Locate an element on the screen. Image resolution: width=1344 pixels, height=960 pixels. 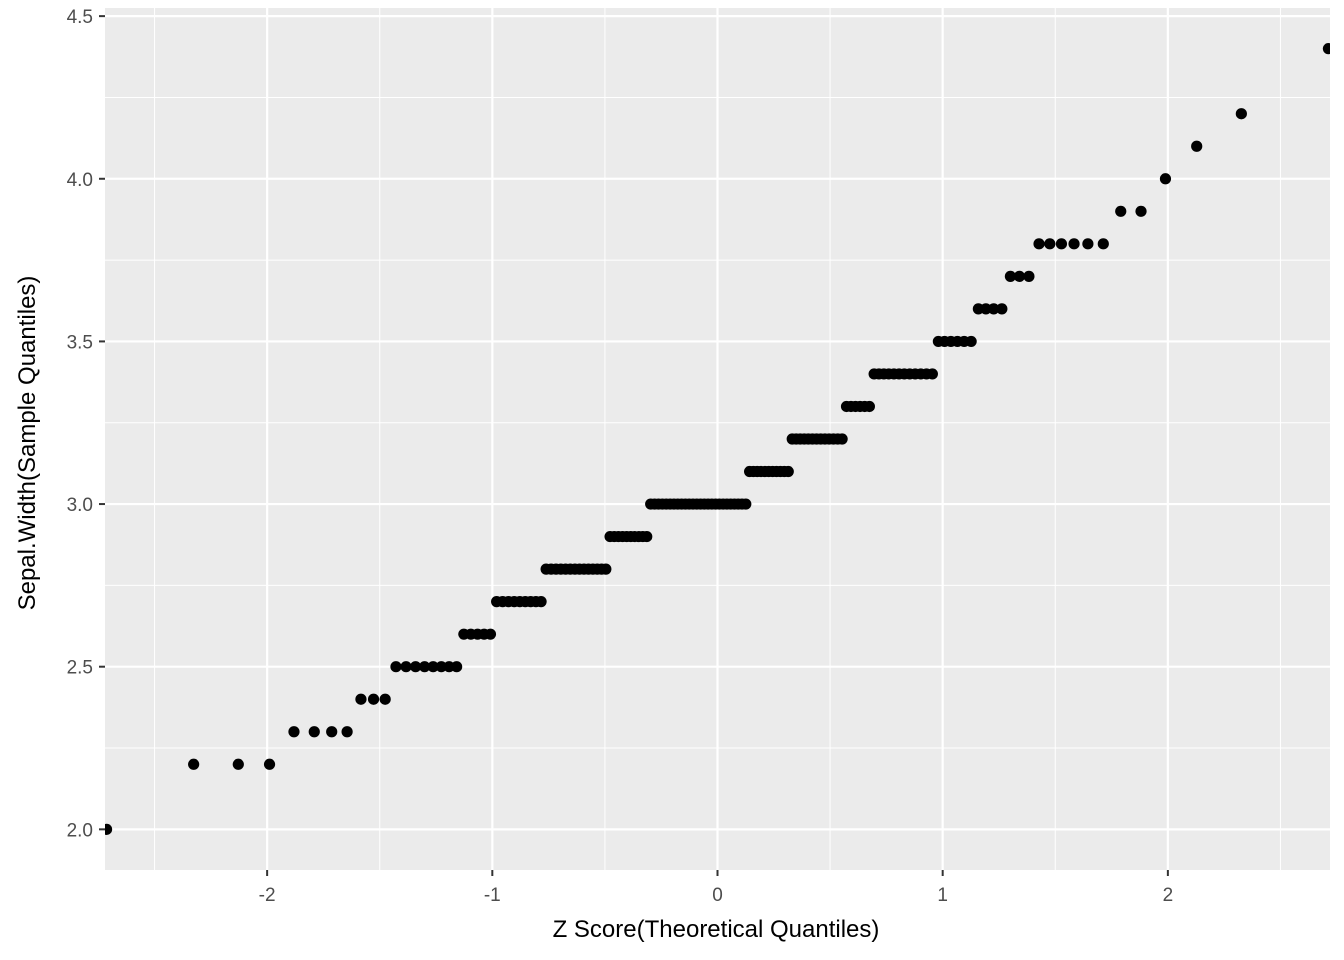
y-axis-title: Sepal.Width(Sample Quantiles) is located at coordinates (27, 443).